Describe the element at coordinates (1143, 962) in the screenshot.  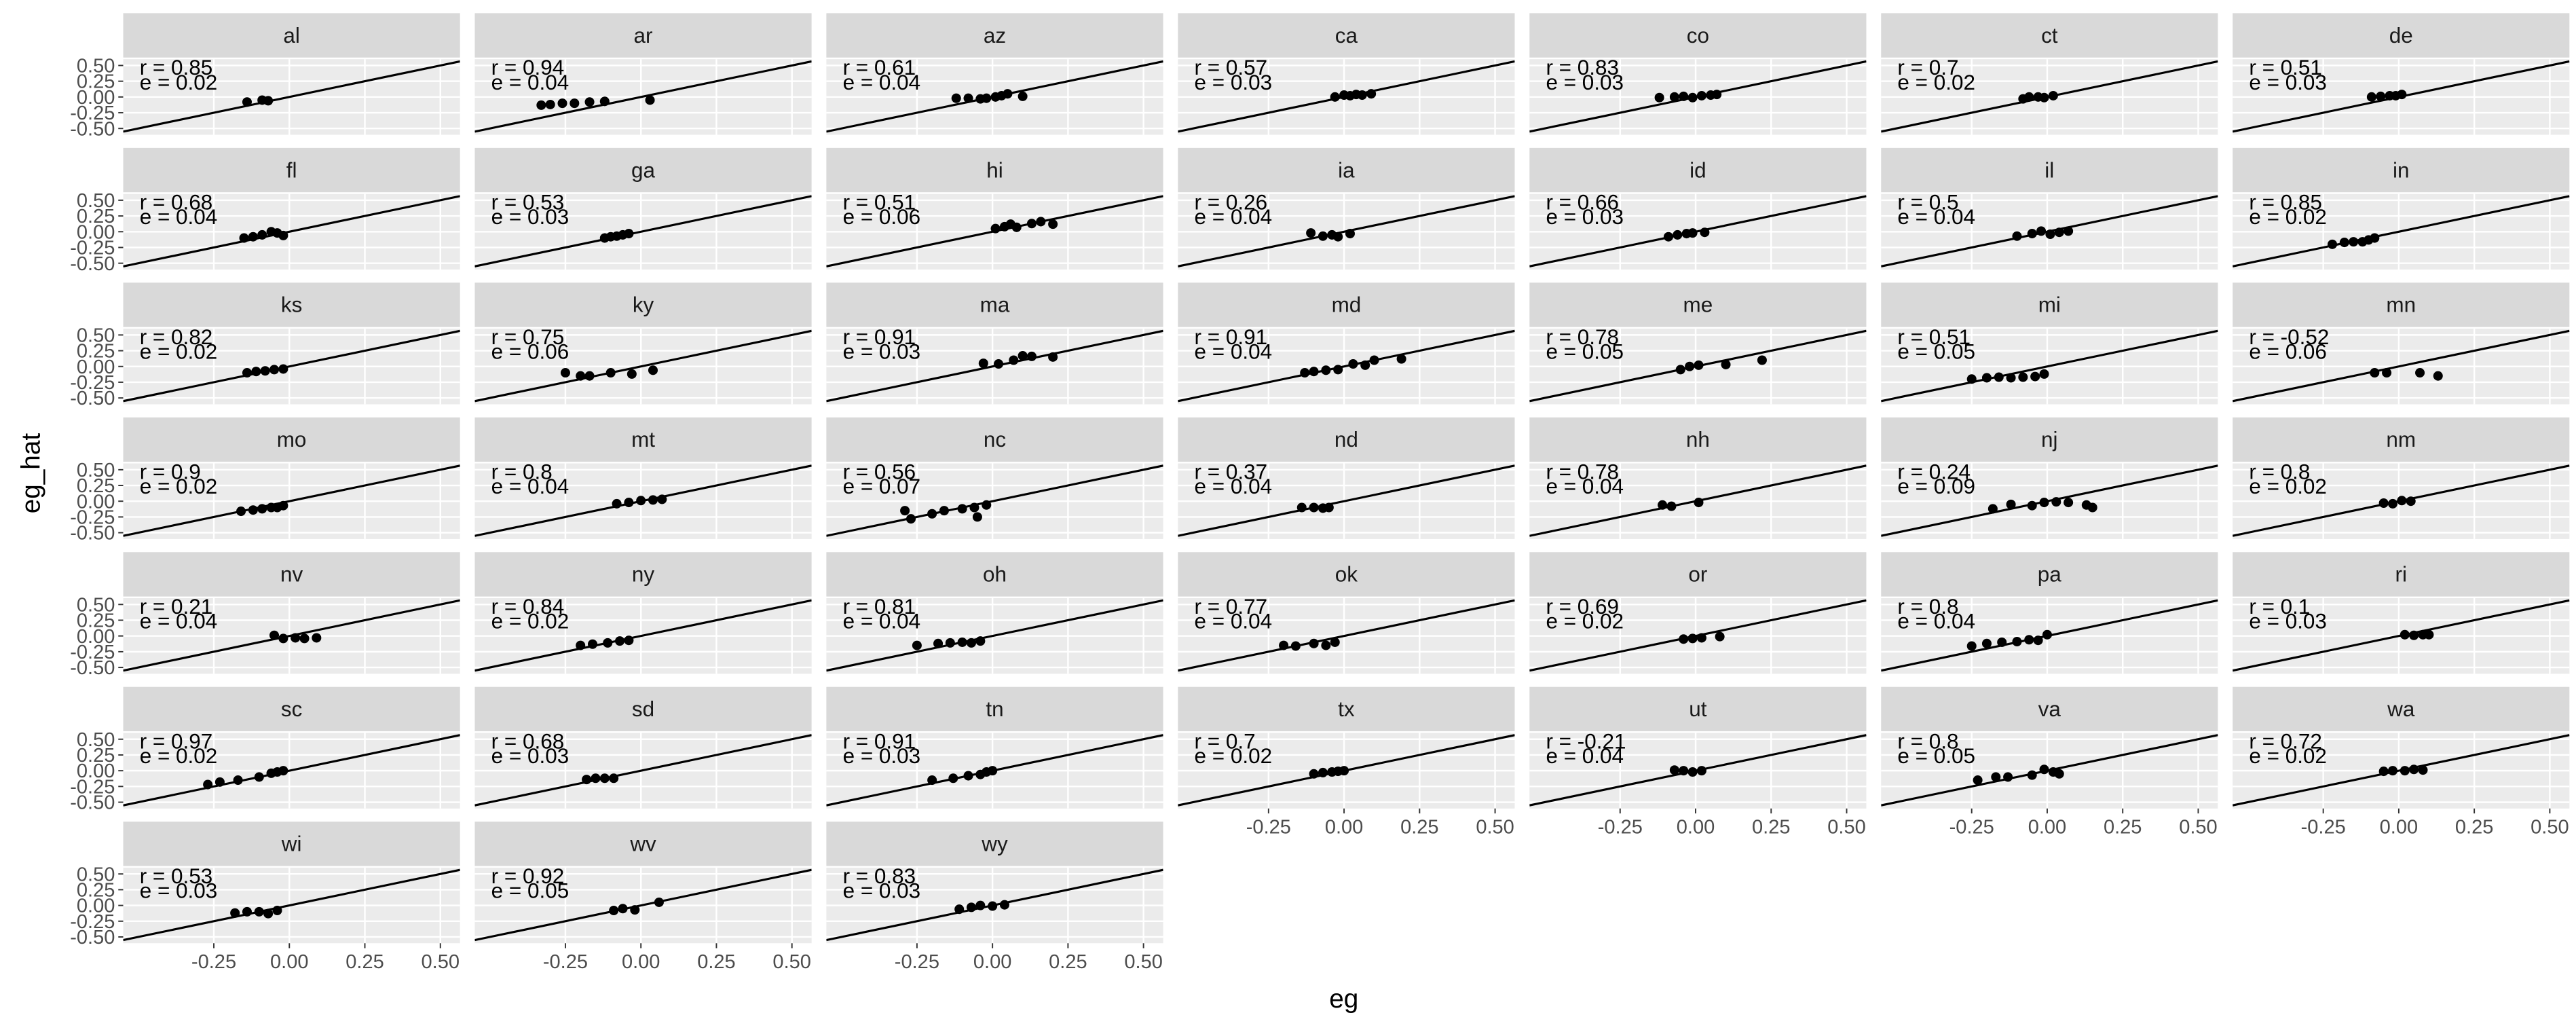
I see `x-tick-label: 0.50` at that location.